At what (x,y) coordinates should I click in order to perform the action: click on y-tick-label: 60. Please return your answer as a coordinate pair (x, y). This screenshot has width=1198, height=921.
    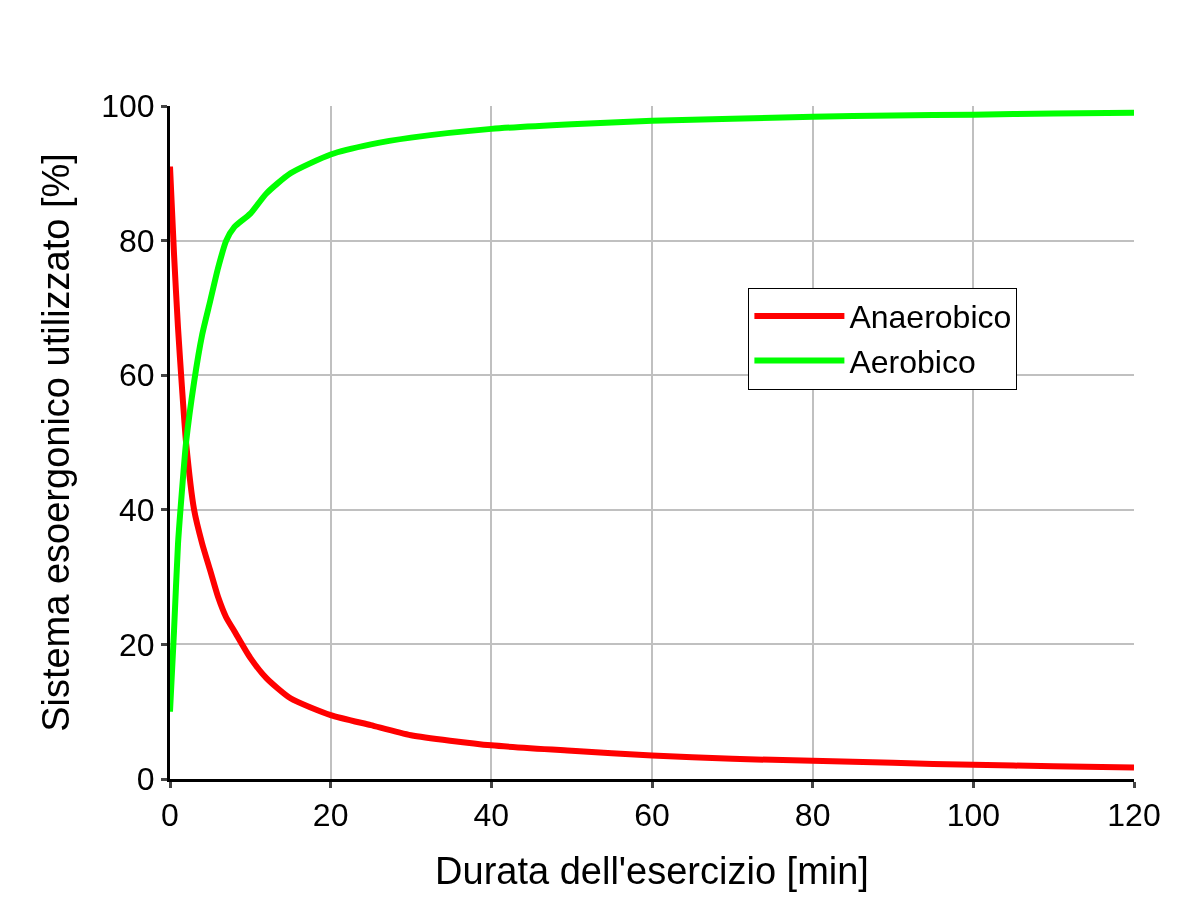
    Looking at the image, I should click on (137, 375).